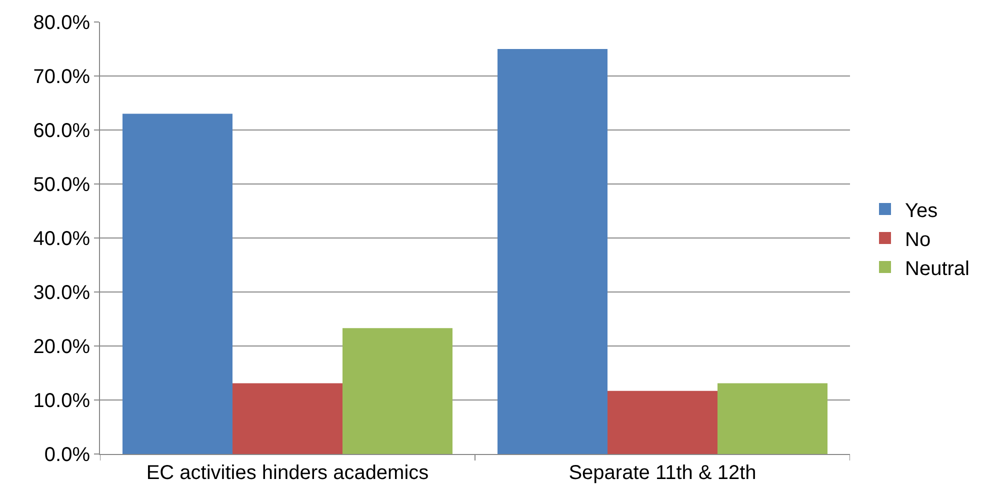 The width and height of the screenshot is (996, 499). Describe the element at coordinates (61, 77) in the screenshot. I see `y-tick-label: 70.0%` at that location.